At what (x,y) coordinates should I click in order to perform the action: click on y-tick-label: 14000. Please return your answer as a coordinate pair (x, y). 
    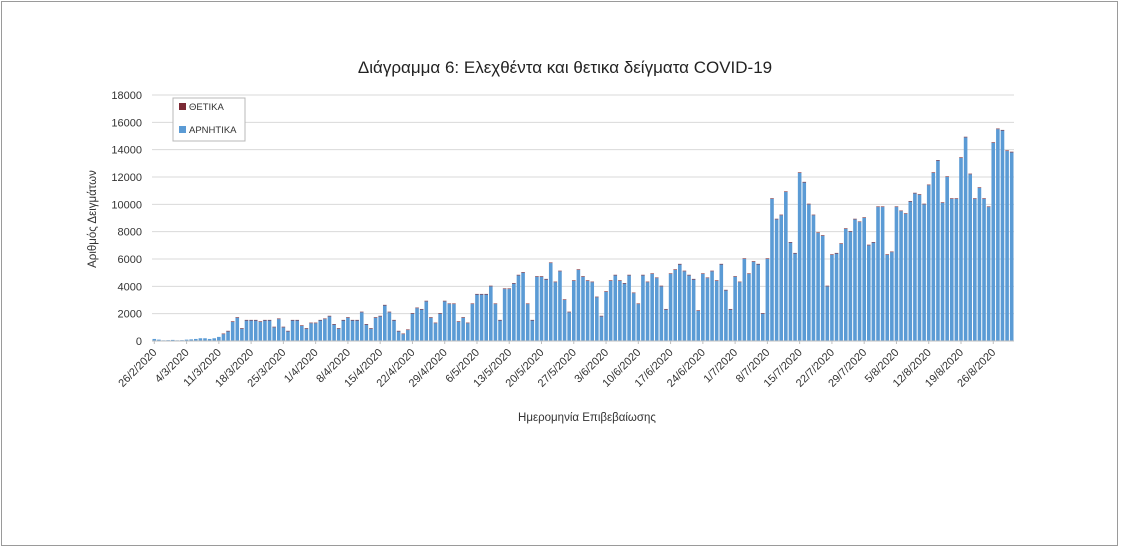
    Looking at the image, I should click on (126, 151).